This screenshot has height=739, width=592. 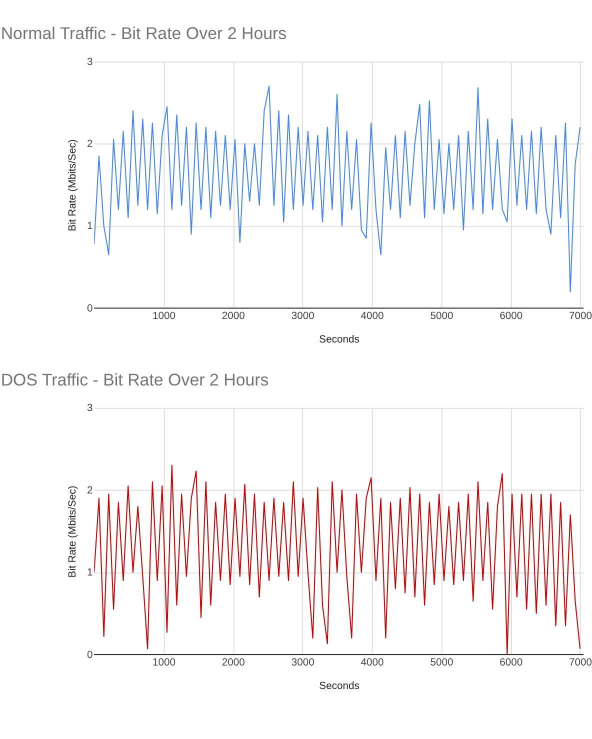 I want to click on chart-title: Normal Traffic - Bit Rate Over 2 Hours, so click(x=143, y=33).